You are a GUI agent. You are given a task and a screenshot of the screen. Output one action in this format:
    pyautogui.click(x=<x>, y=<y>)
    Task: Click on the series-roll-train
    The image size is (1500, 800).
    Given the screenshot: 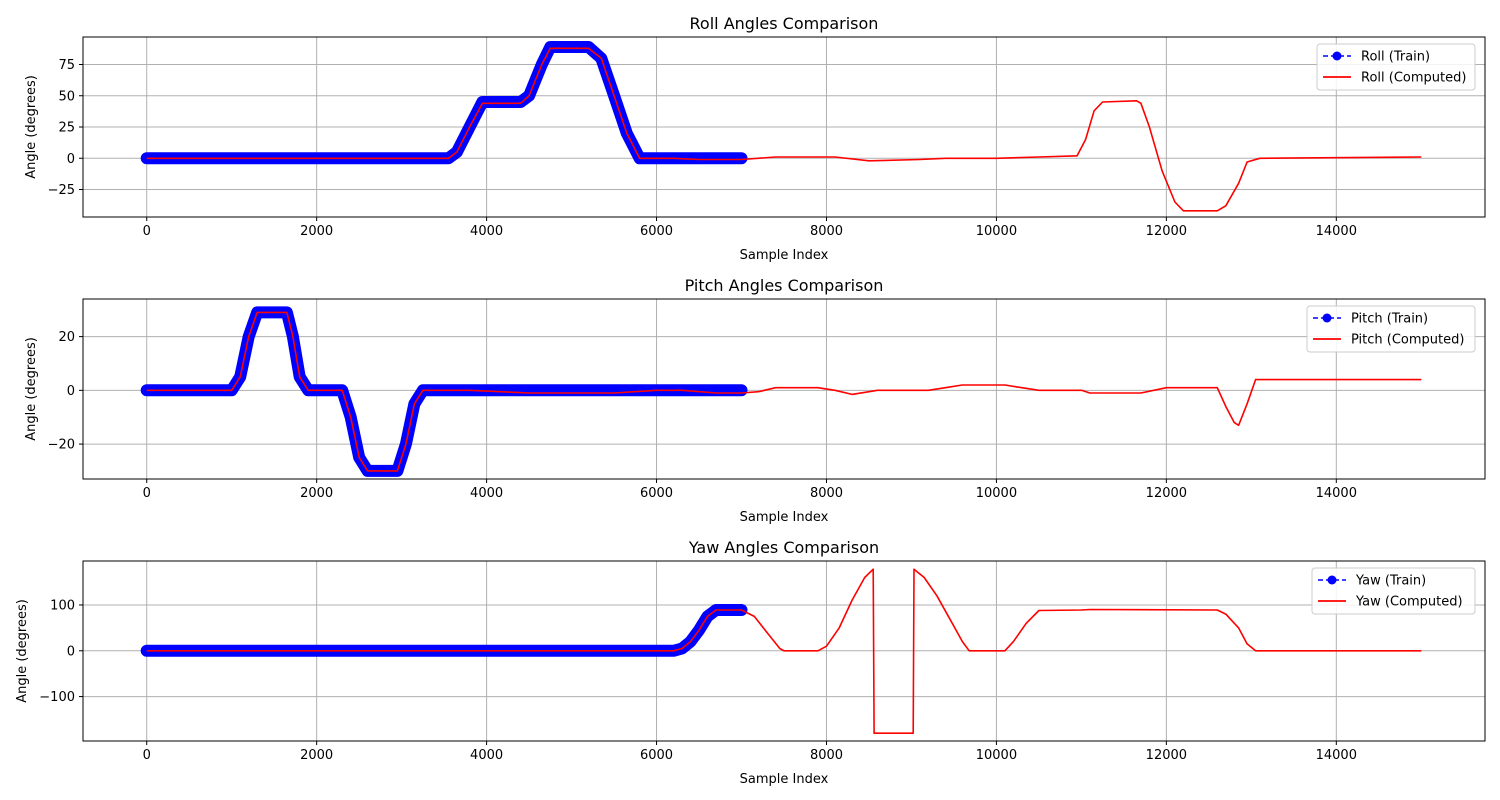 What is the action you would take?
    pyautogui.click(x=444, y=103)
    